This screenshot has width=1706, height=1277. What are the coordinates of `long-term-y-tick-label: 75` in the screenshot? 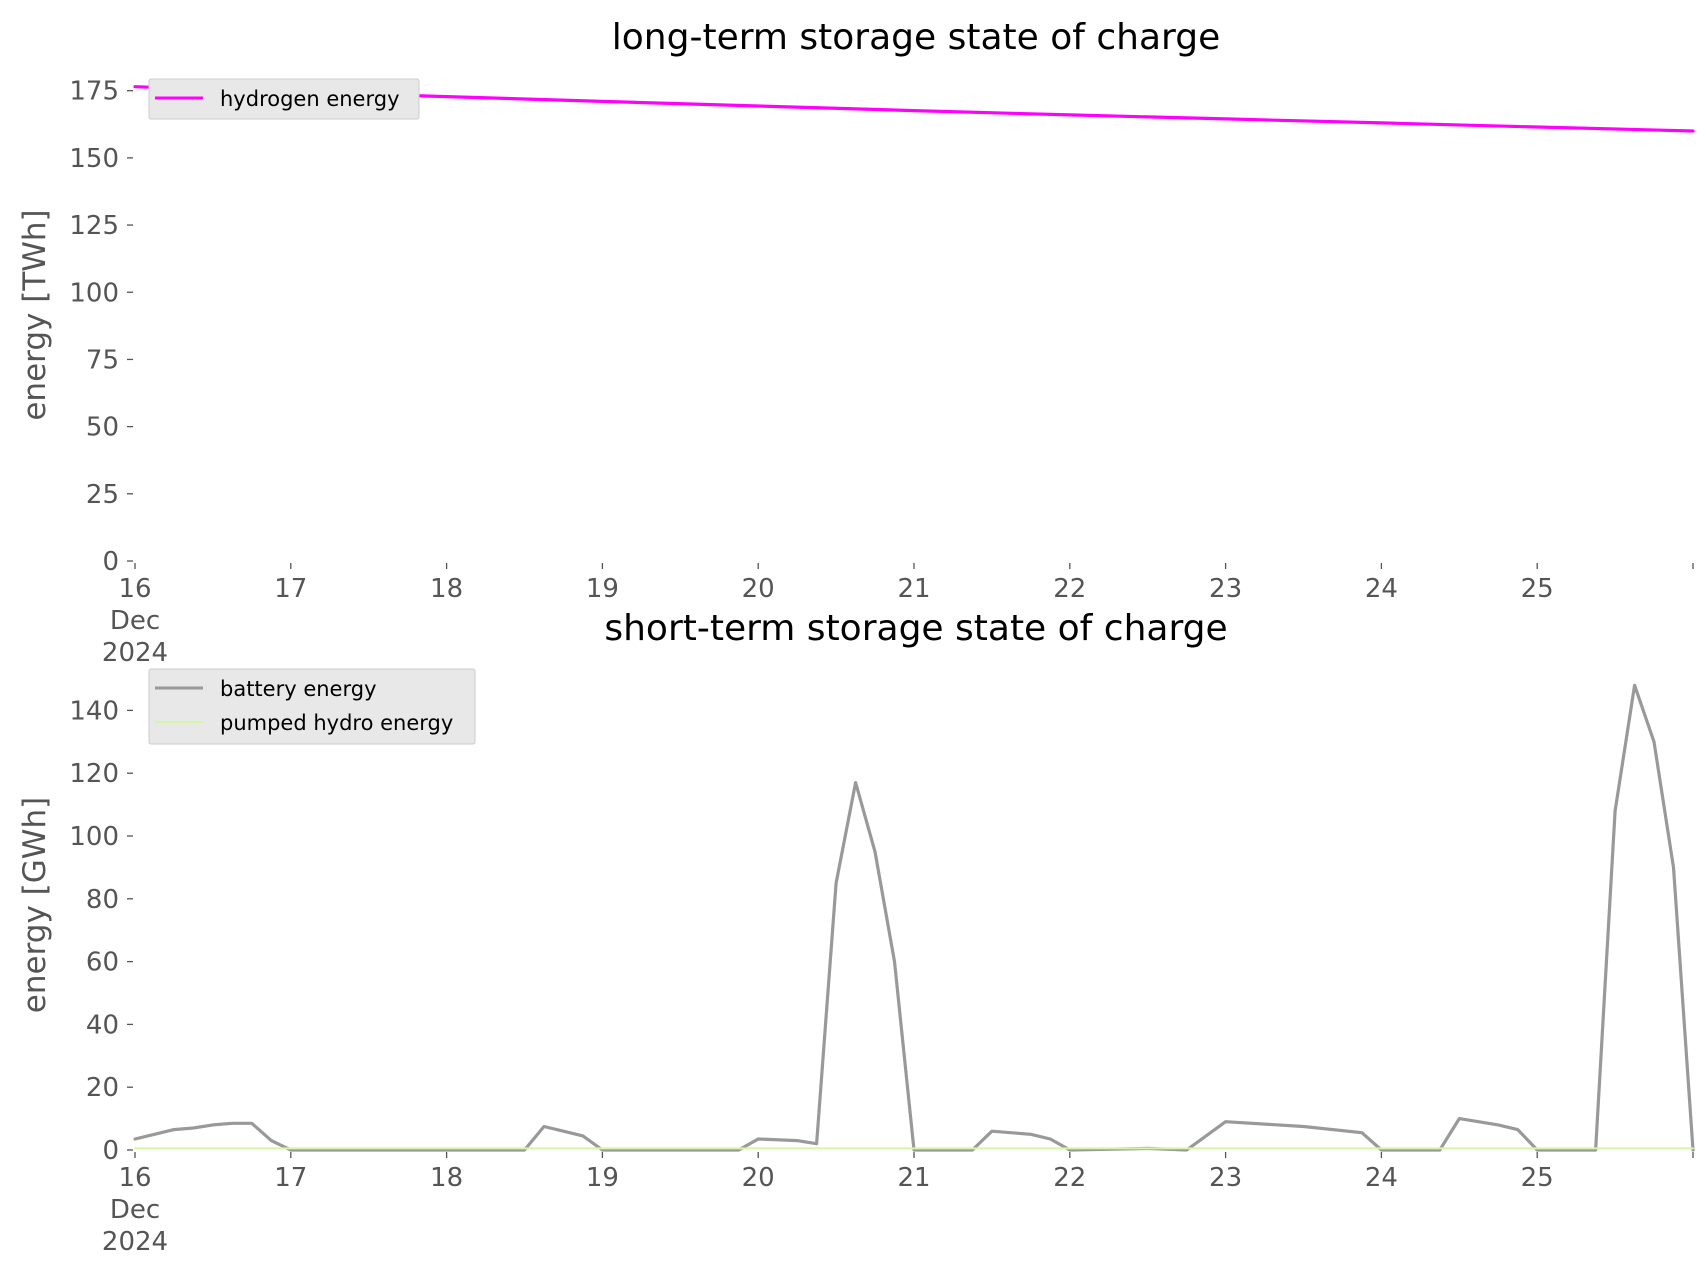 It's located at (102, 360).